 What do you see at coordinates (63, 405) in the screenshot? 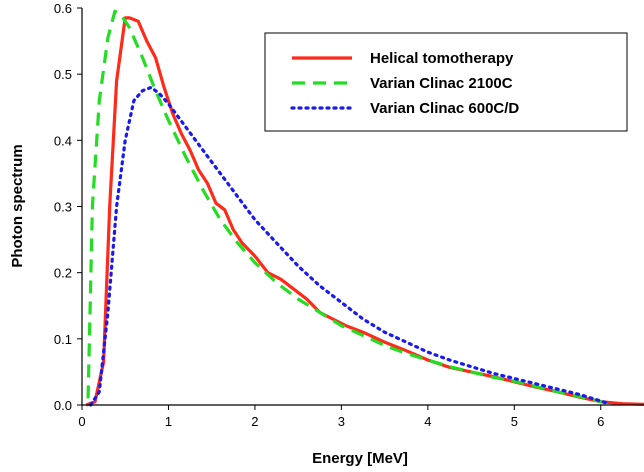
I see `y-tick-label: 0.0` at bounding box center [63, 405].